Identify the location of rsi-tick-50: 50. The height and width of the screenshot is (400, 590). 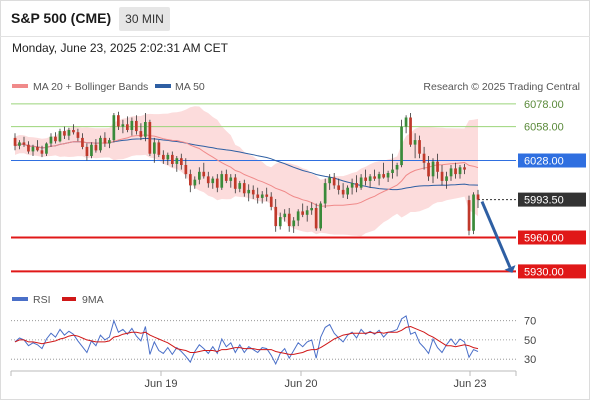
(530, 341).